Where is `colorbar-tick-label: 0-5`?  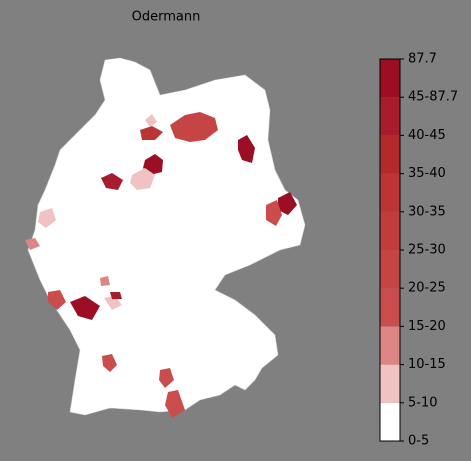 colorbar-tick-label: 0-5 is located at coordinates (418, 441).